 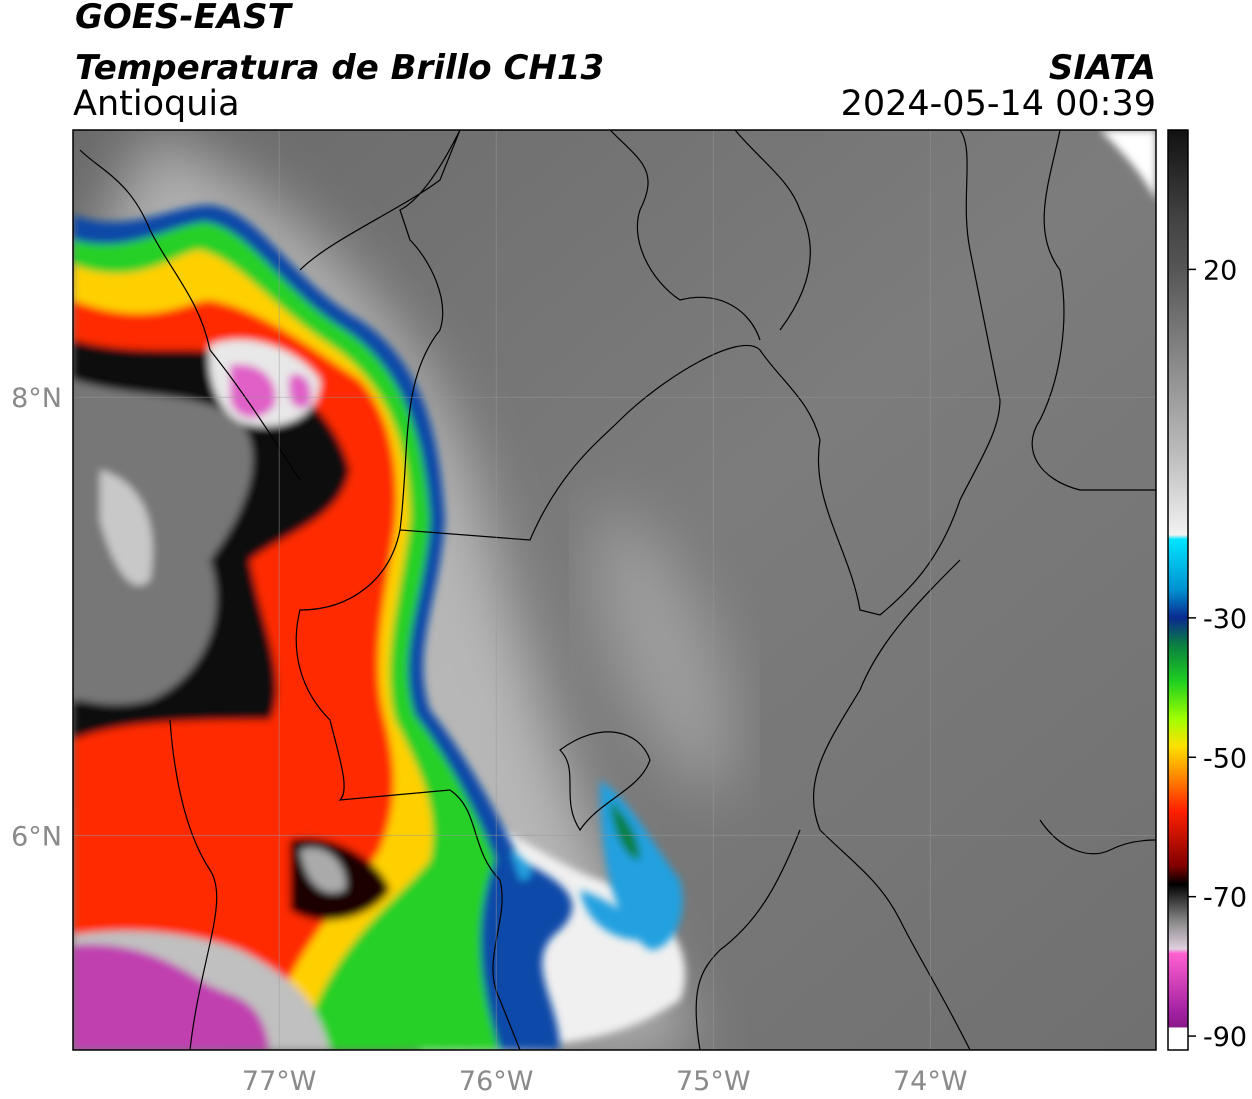 I want to click on lon-tick-label: 76°W, so click(x=496, y=1081).